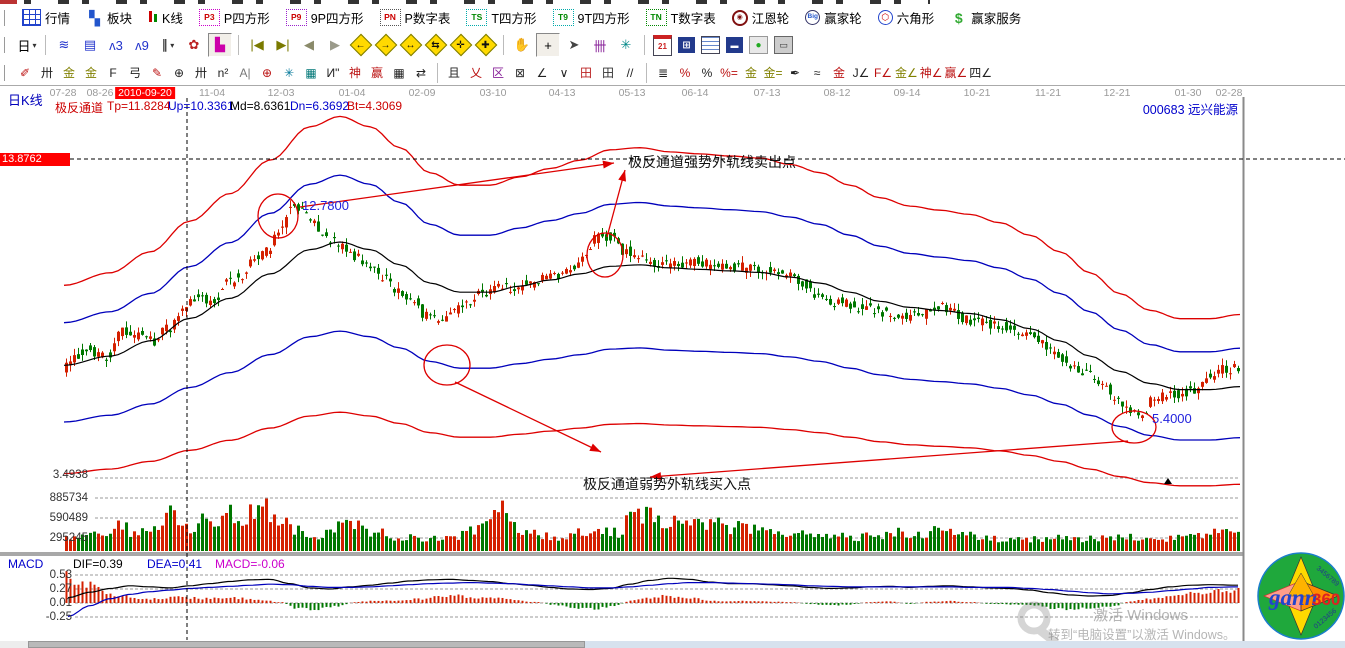 The height and width of the screenshot is (648, 1345). I want to click on menu-item-赢家服务: $ 赢家服务, so click(985, 17).